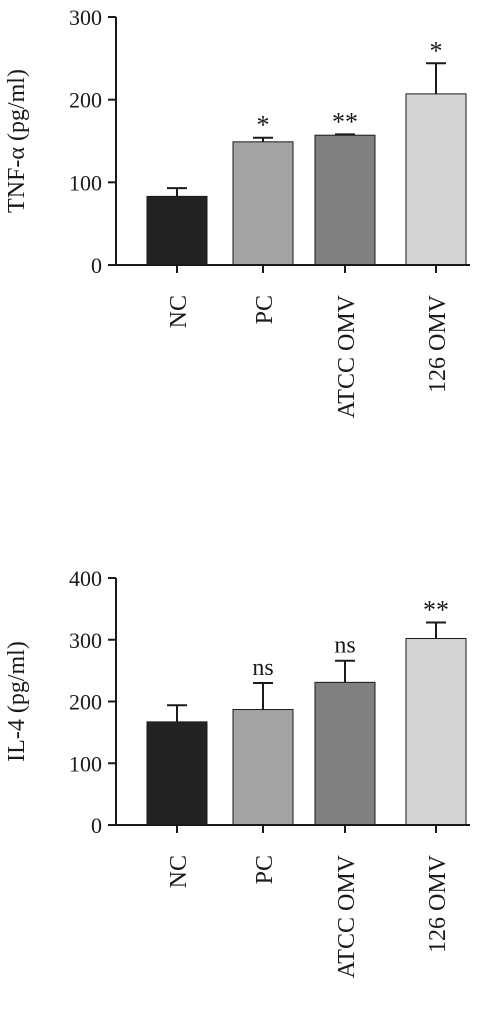 The height and width of the screenshot is (1026, 496). I want to click on y-axis-label: TNF-α (pg/ml), so click(17, 141).